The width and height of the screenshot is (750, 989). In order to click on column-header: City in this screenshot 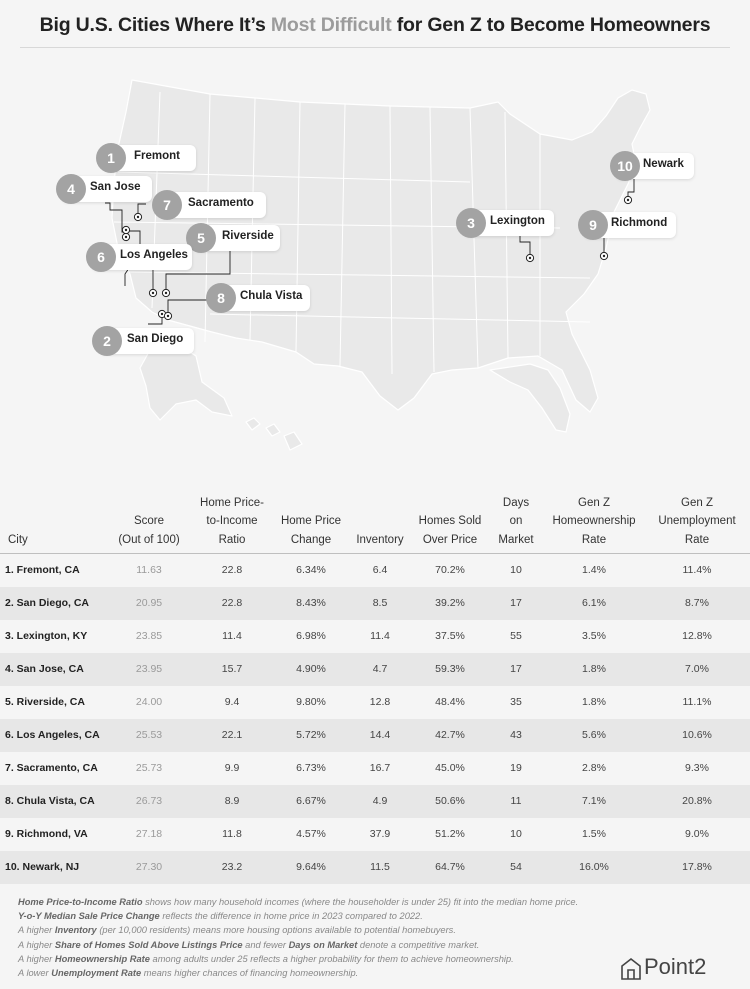, I will do `click(54, 524)`.